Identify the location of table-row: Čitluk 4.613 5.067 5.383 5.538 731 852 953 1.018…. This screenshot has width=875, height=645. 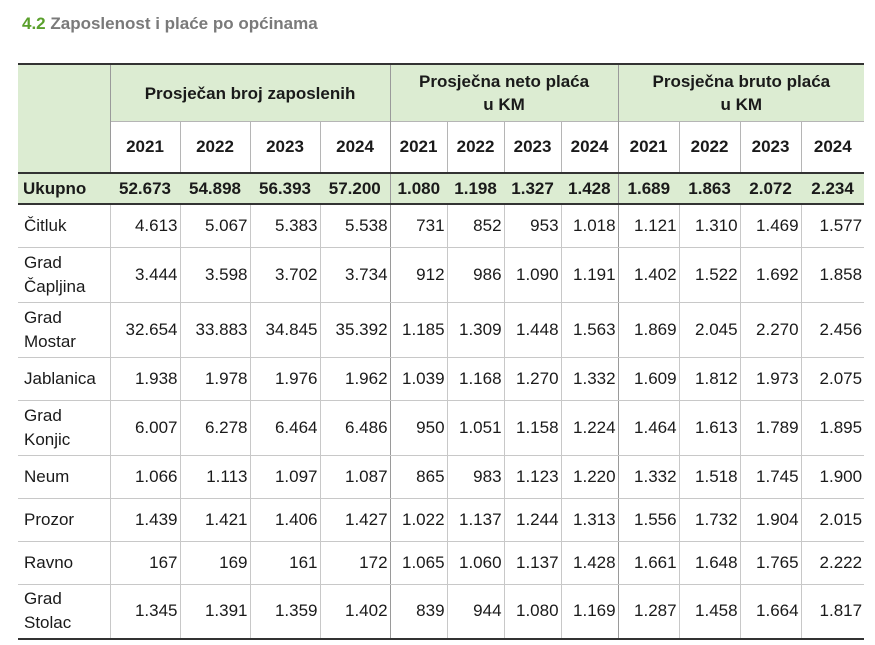
(441, 226).